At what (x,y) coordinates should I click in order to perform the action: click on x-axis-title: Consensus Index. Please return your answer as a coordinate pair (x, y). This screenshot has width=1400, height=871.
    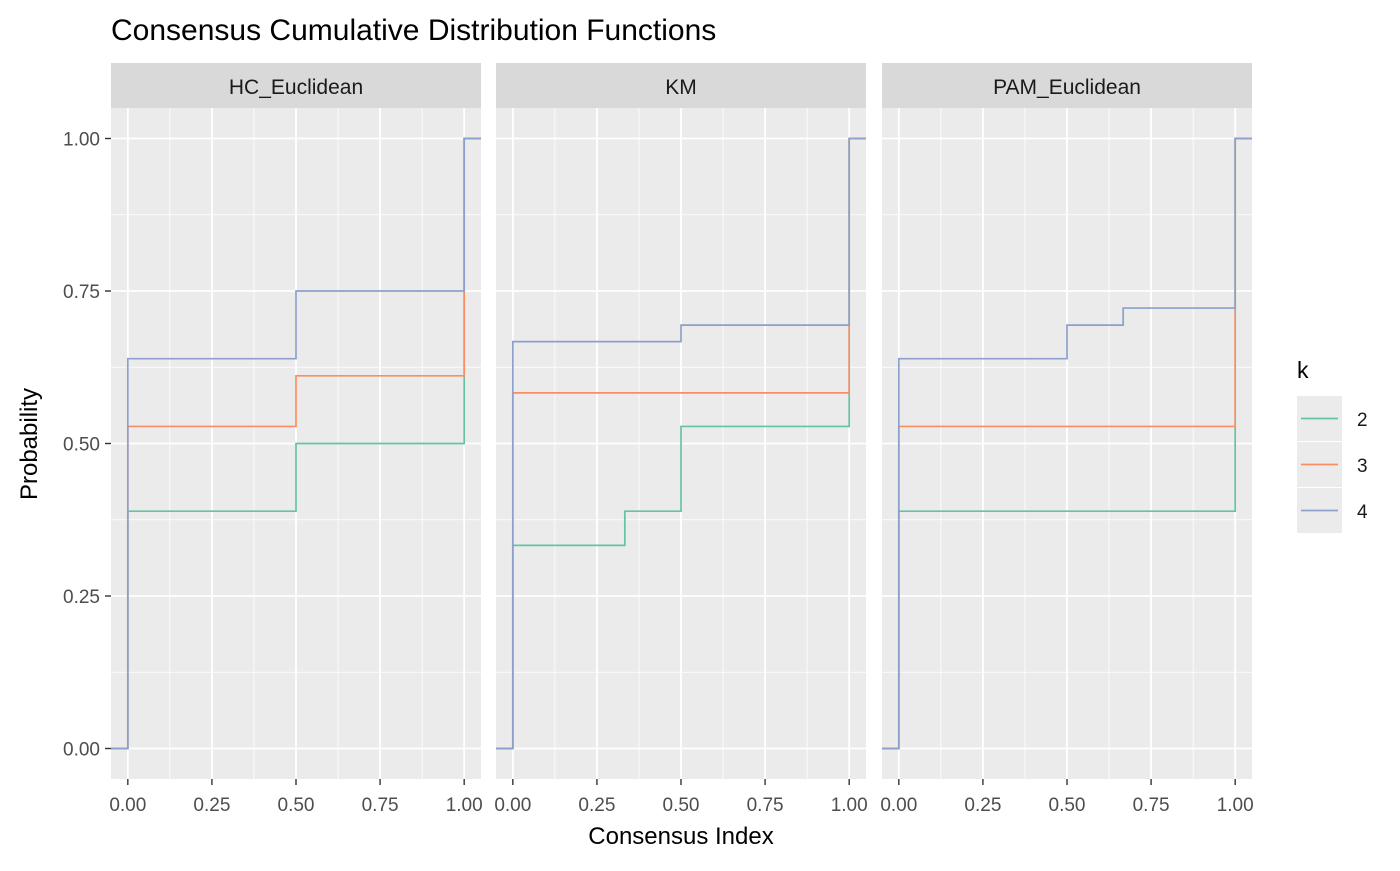
    Looking at the image, I should click on (680, 836).